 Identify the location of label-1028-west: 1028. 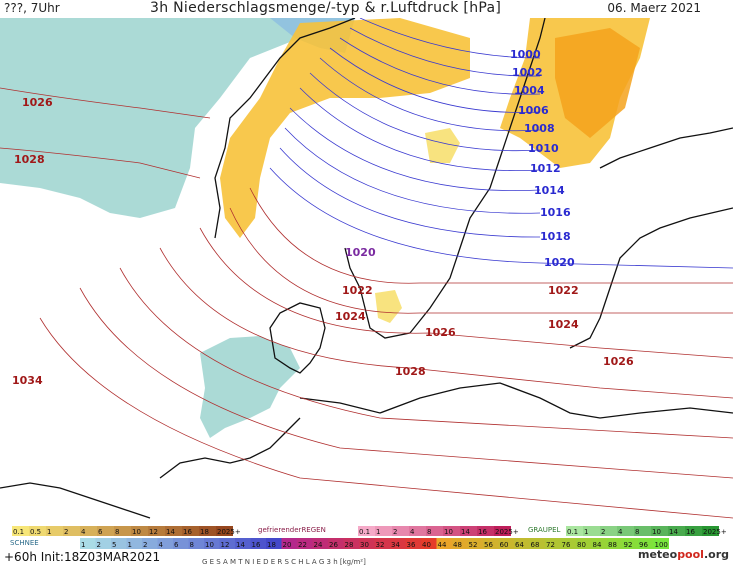
(29, 159).